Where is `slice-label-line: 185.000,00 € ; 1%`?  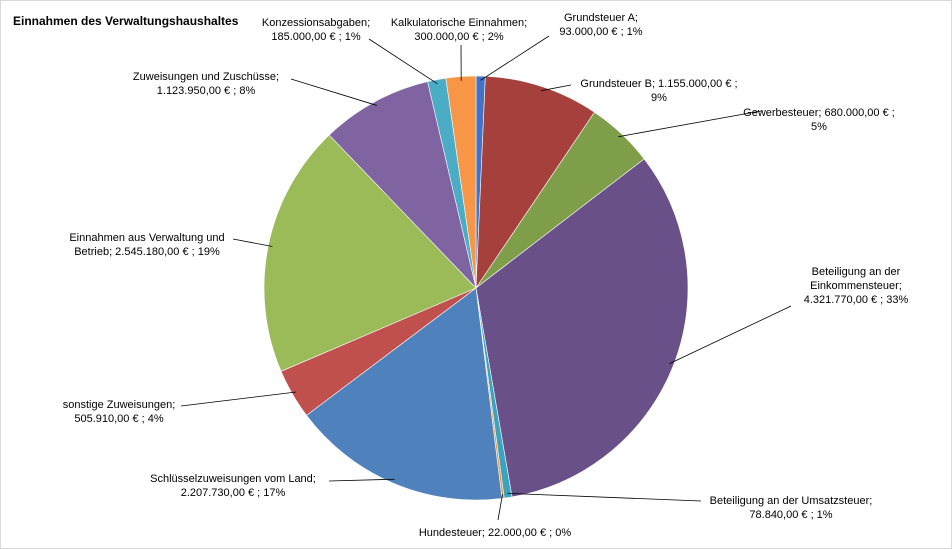 slice-label-line: 185.000,00 € ; 1% is located at coordinates (316, 37).